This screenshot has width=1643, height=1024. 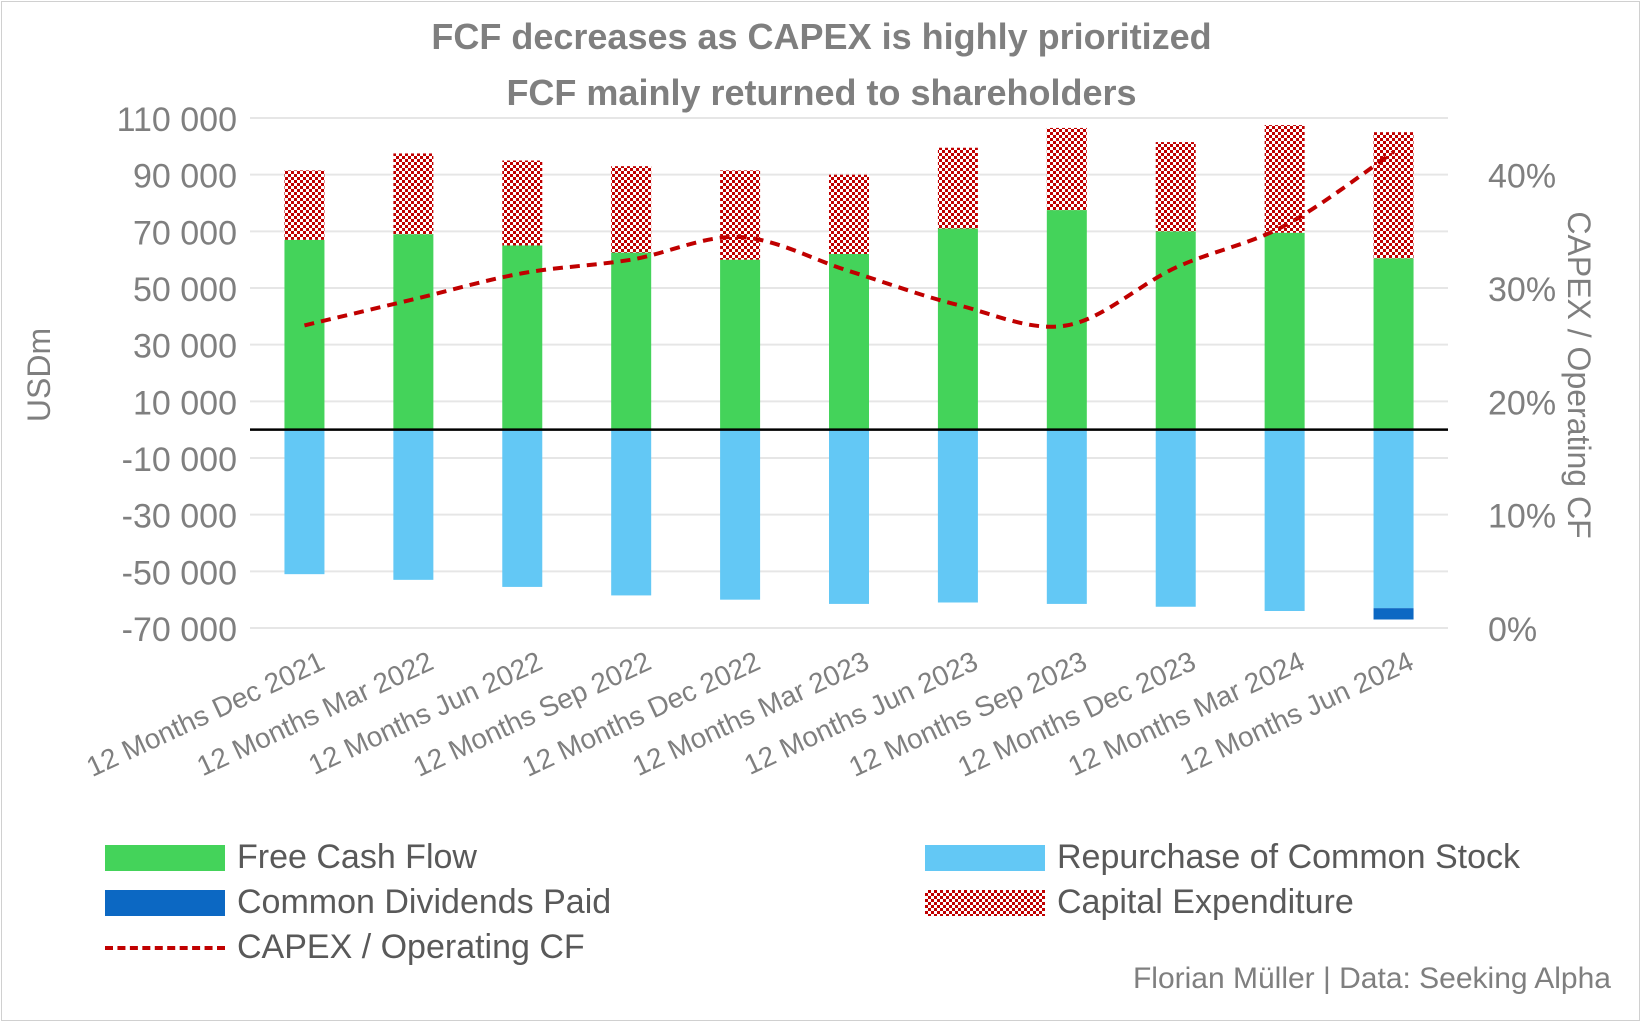 What do you see at coordinates (821, 92) in the screenshot?
I see `chart-subtitle: FCF mainly returned to shareholders` at bounding box center [821, 92].